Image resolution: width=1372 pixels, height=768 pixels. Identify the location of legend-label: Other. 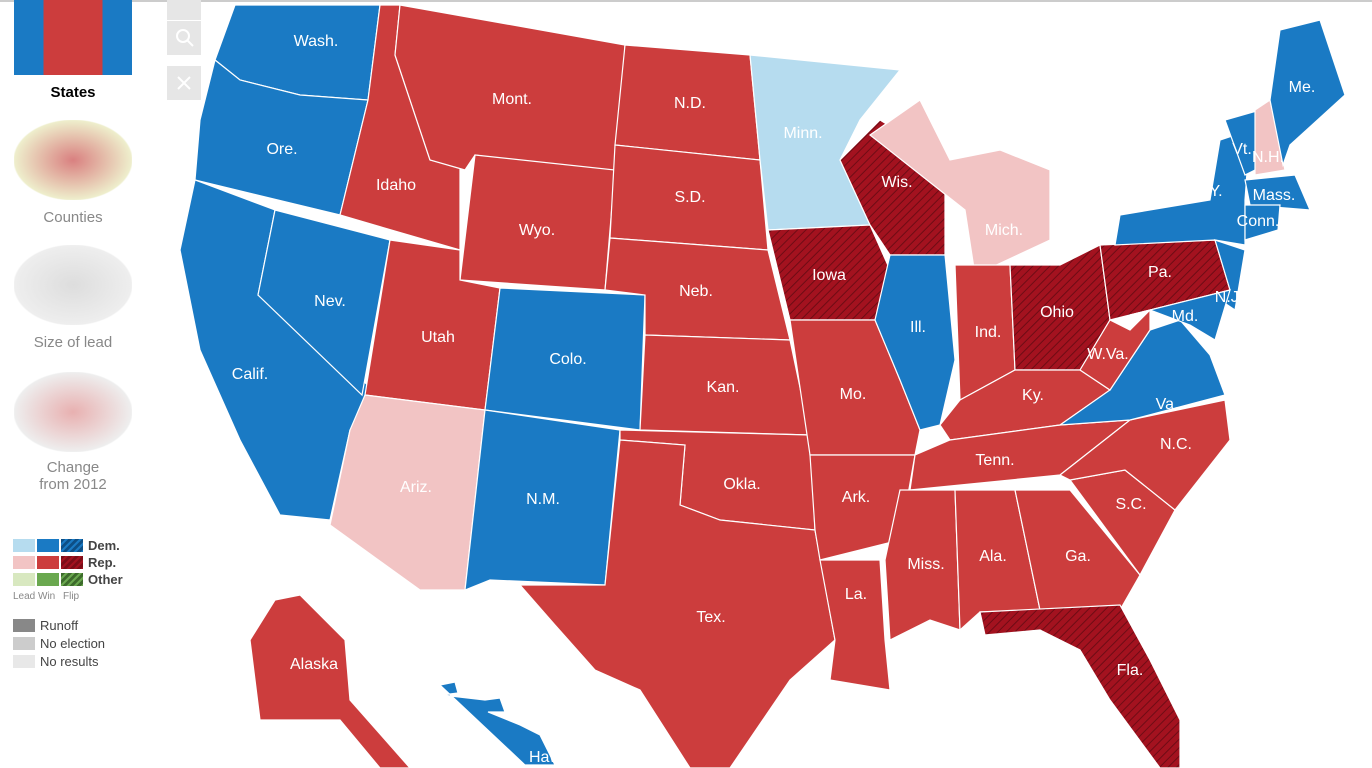
(105, 579).